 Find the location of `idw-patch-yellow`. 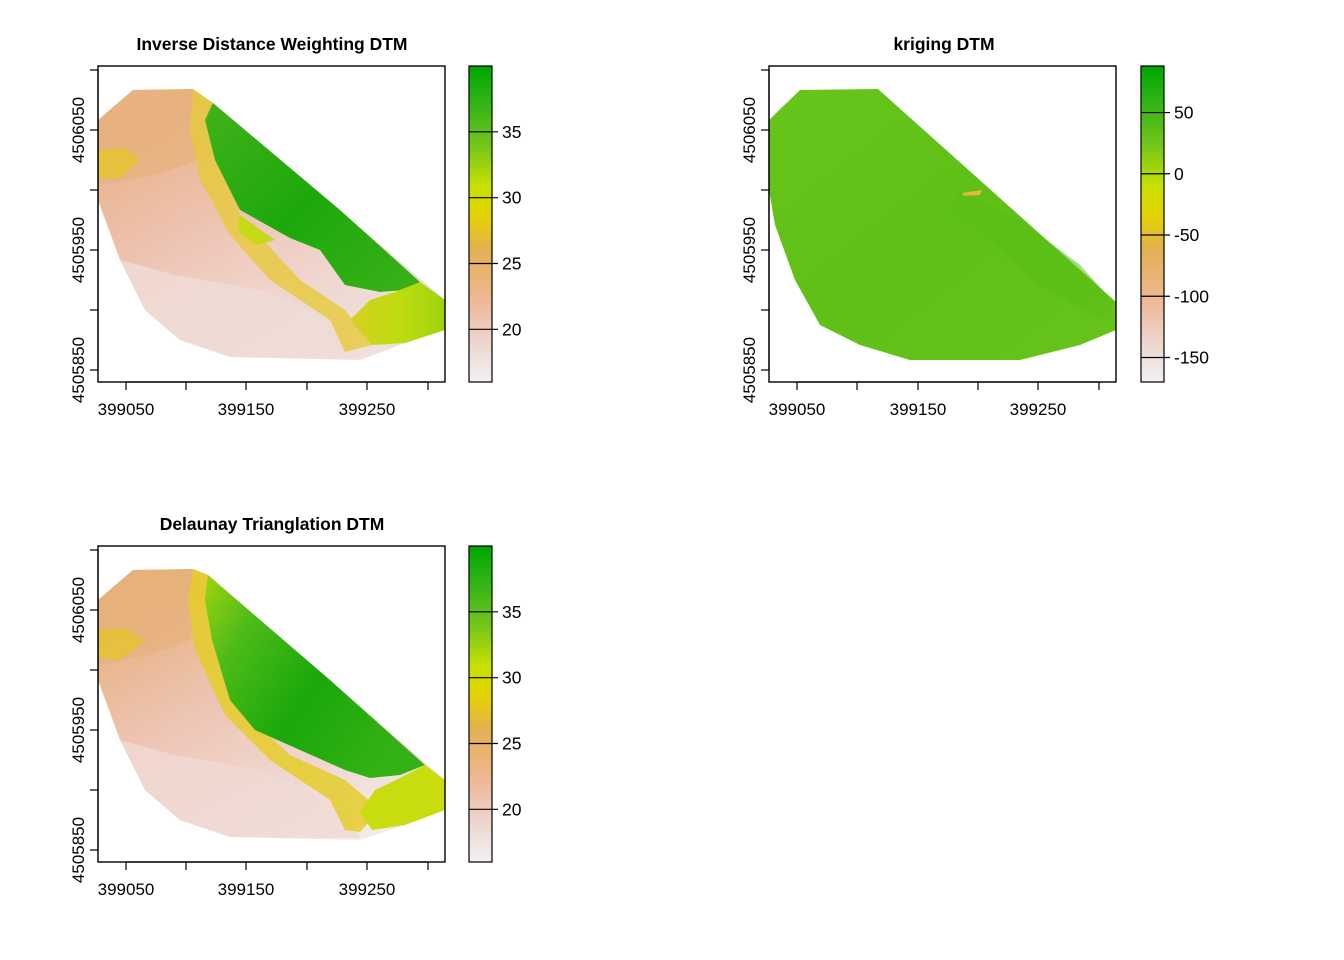

idw-patch-yellow is located at coordinates (256, 230).